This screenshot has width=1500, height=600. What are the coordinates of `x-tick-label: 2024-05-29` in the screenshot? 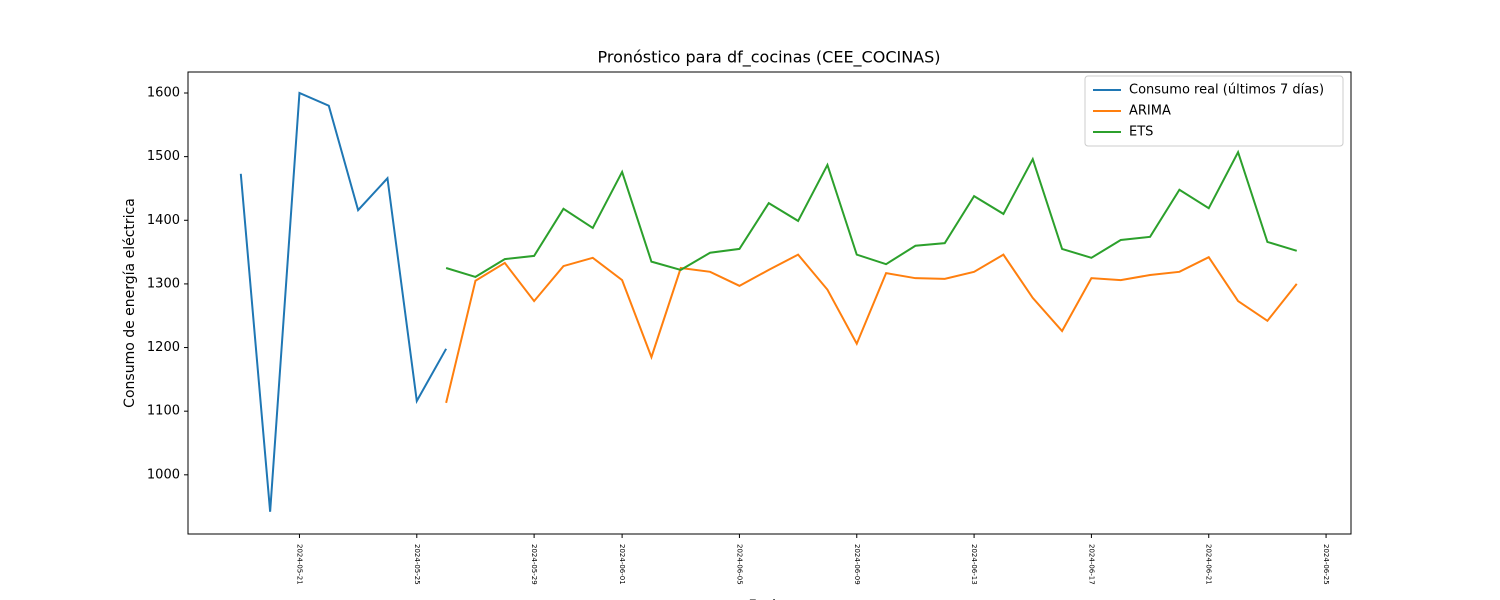 It's located at (534, 564).